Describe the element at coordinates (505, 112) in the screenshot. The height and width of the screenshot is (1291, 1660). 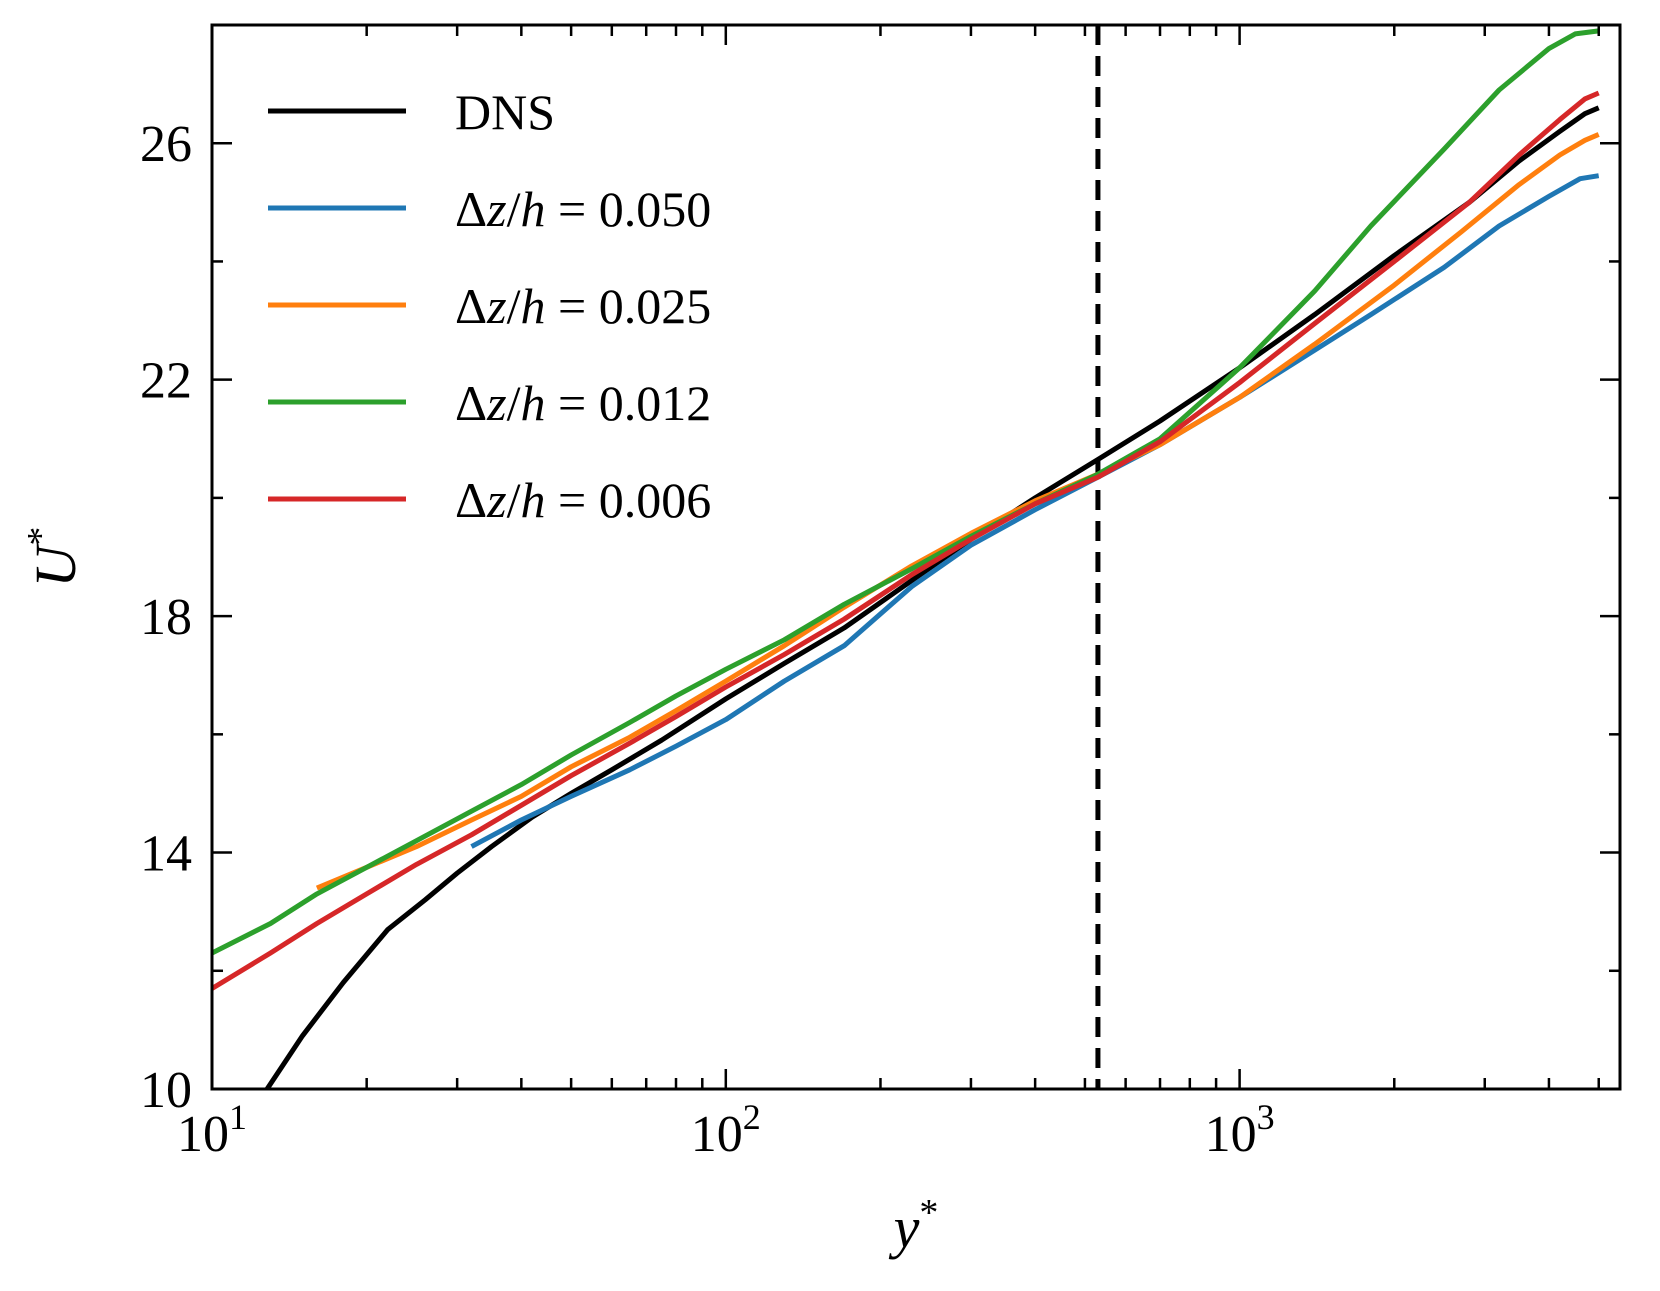
I see `legend-label-0: DNS` at that location.